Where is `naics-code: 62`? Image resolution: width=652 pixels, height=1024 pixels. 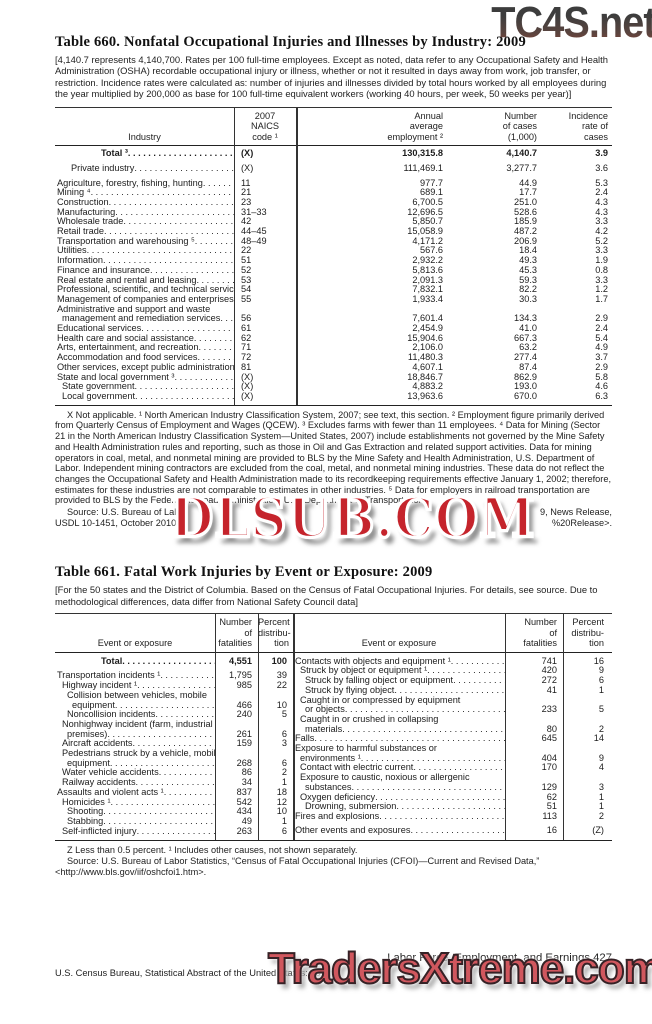
naics-code: 62 is located at coordinates (246, 337).